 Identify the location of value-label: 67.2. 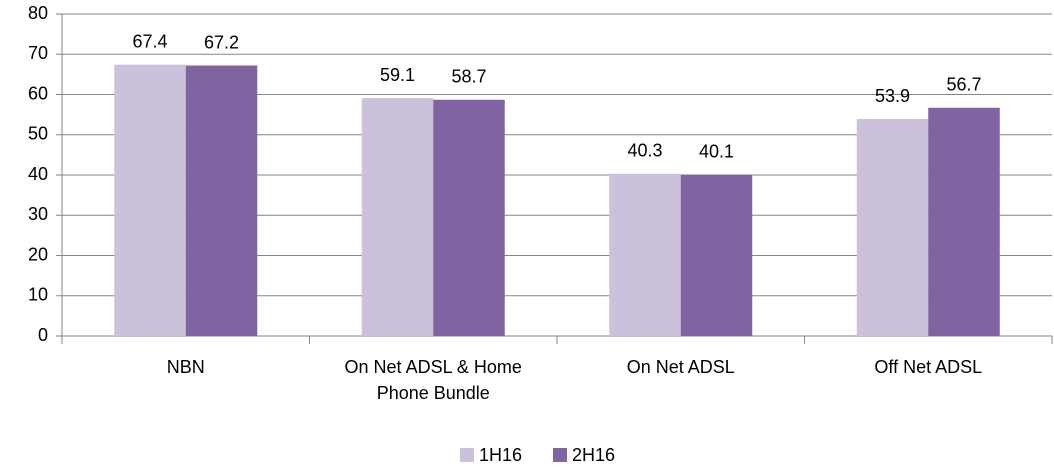
(221, 42).